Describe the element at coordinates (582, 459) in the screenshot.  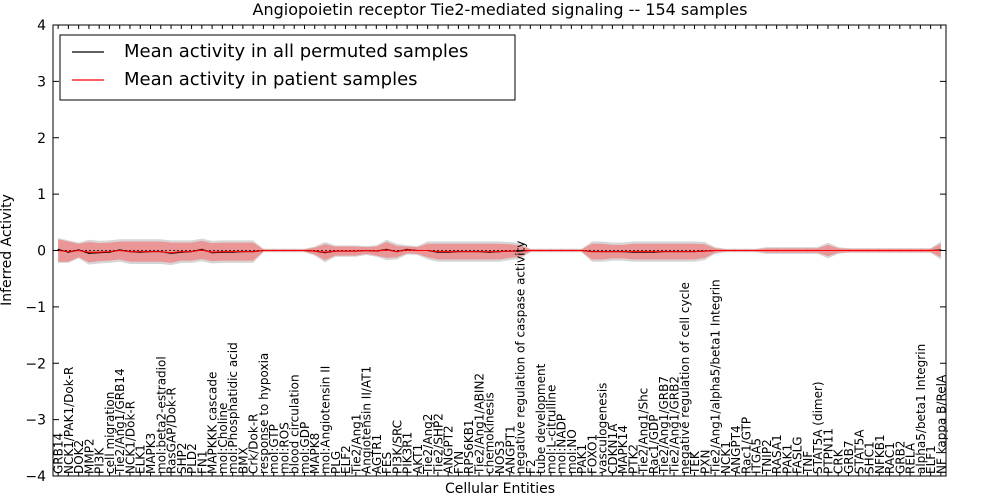
I see `x-tick-label: PAK1` at that location.